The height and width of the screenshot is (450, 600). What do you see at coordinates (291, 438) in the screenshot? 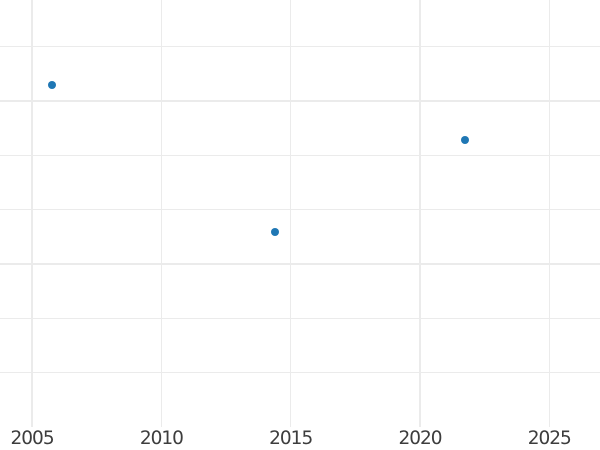
I see `x-tick-label: 2015` at bounding box center [291, 438].